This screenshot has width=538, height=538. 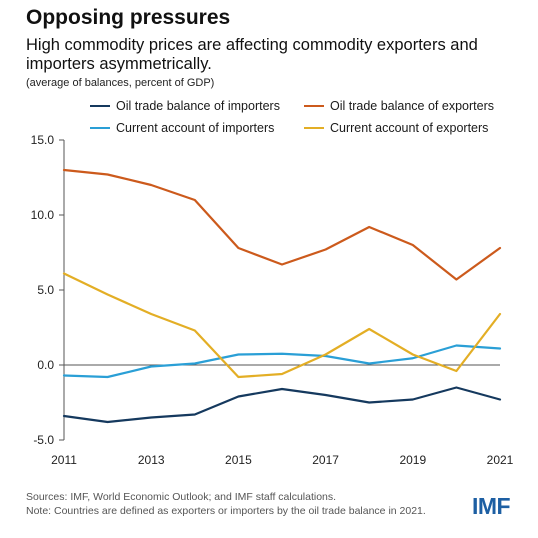 I want to click on legend-item-importers-oil: Oil trade balance of importers, so click(x=185, y=106).